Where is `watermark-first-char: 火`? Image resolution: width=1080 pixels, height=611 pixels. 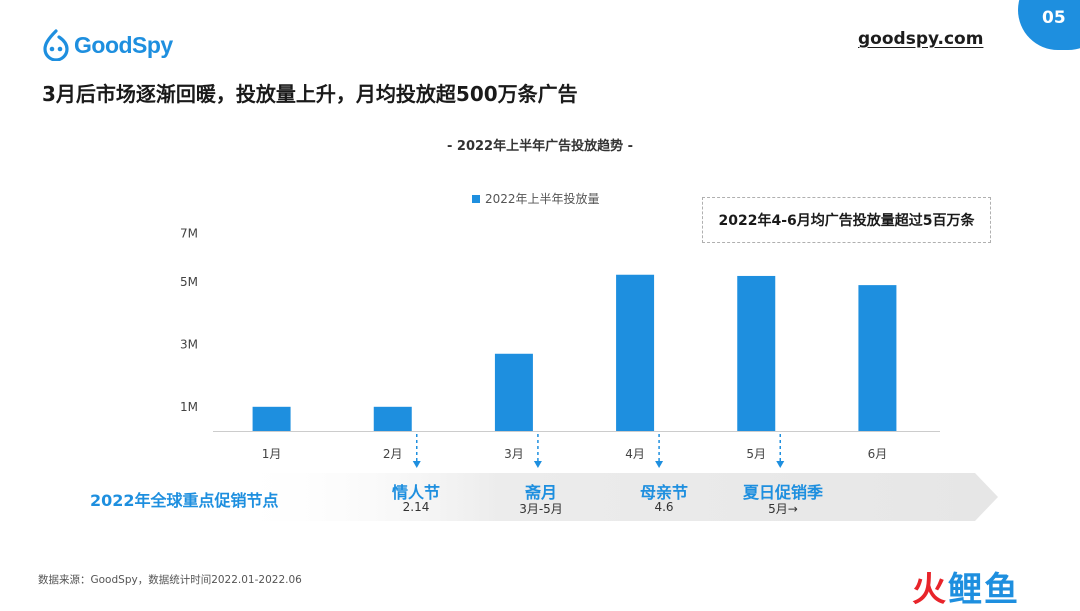 watermark-first-char: 火 is located at coordinates (930, 590).